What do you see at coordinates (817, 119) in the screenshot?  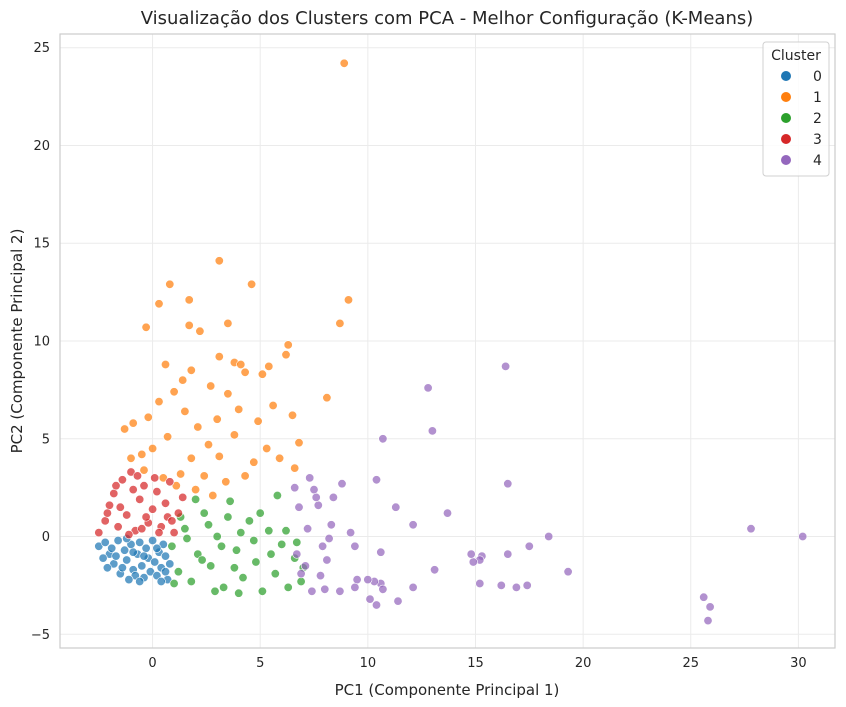 I see `legend-label: 2` at bounding box center [817, 119].